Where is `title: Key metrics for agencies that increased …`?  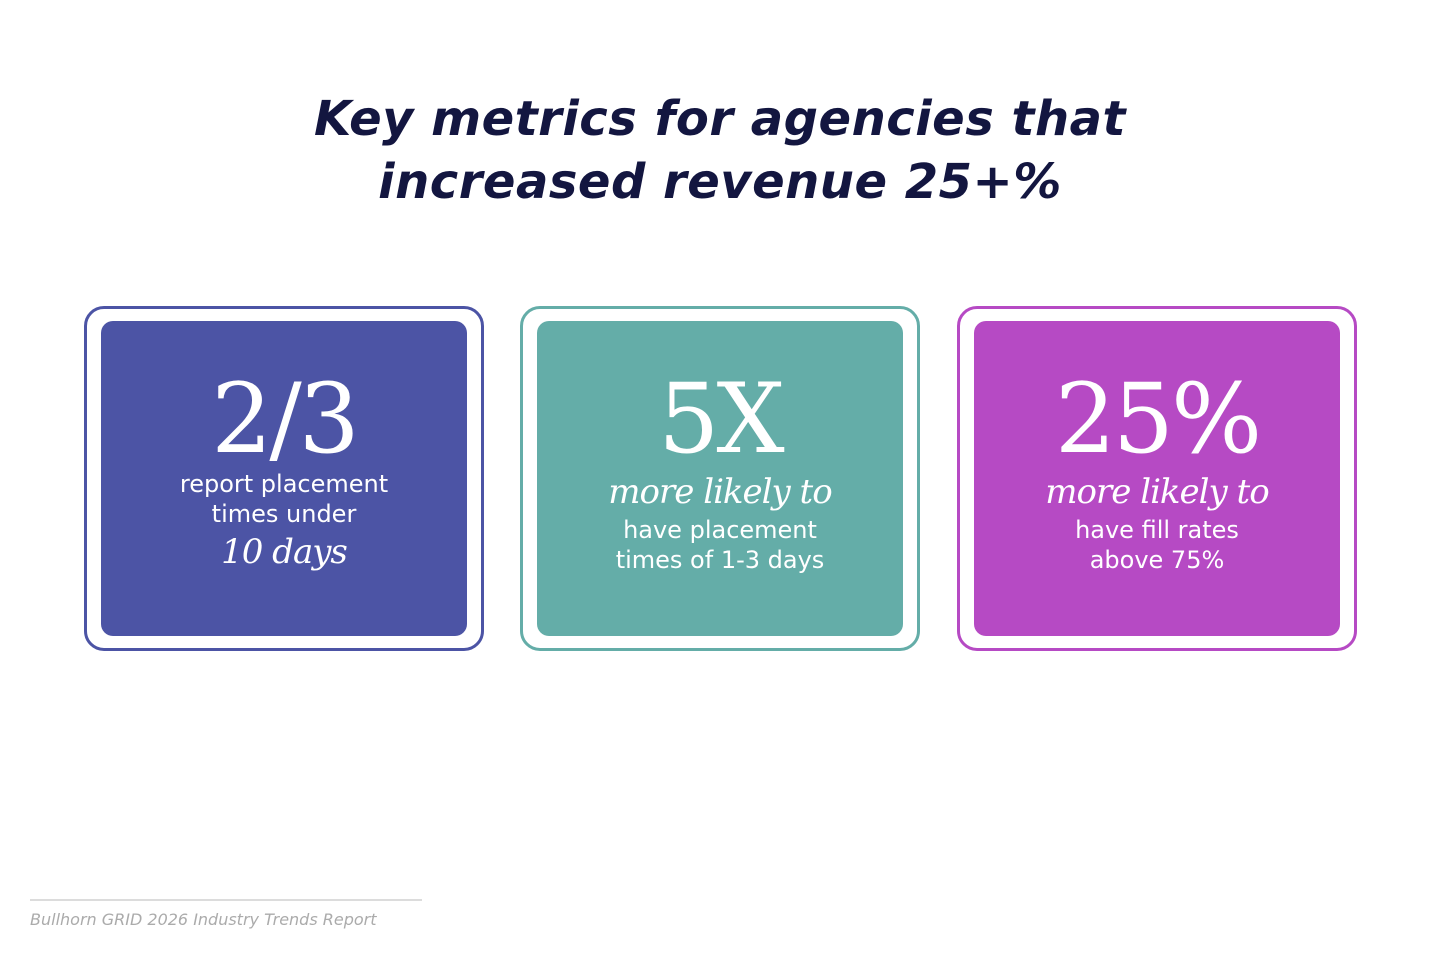
title: Key metrics for agencies that increased … is located at coordinates (720, 151).